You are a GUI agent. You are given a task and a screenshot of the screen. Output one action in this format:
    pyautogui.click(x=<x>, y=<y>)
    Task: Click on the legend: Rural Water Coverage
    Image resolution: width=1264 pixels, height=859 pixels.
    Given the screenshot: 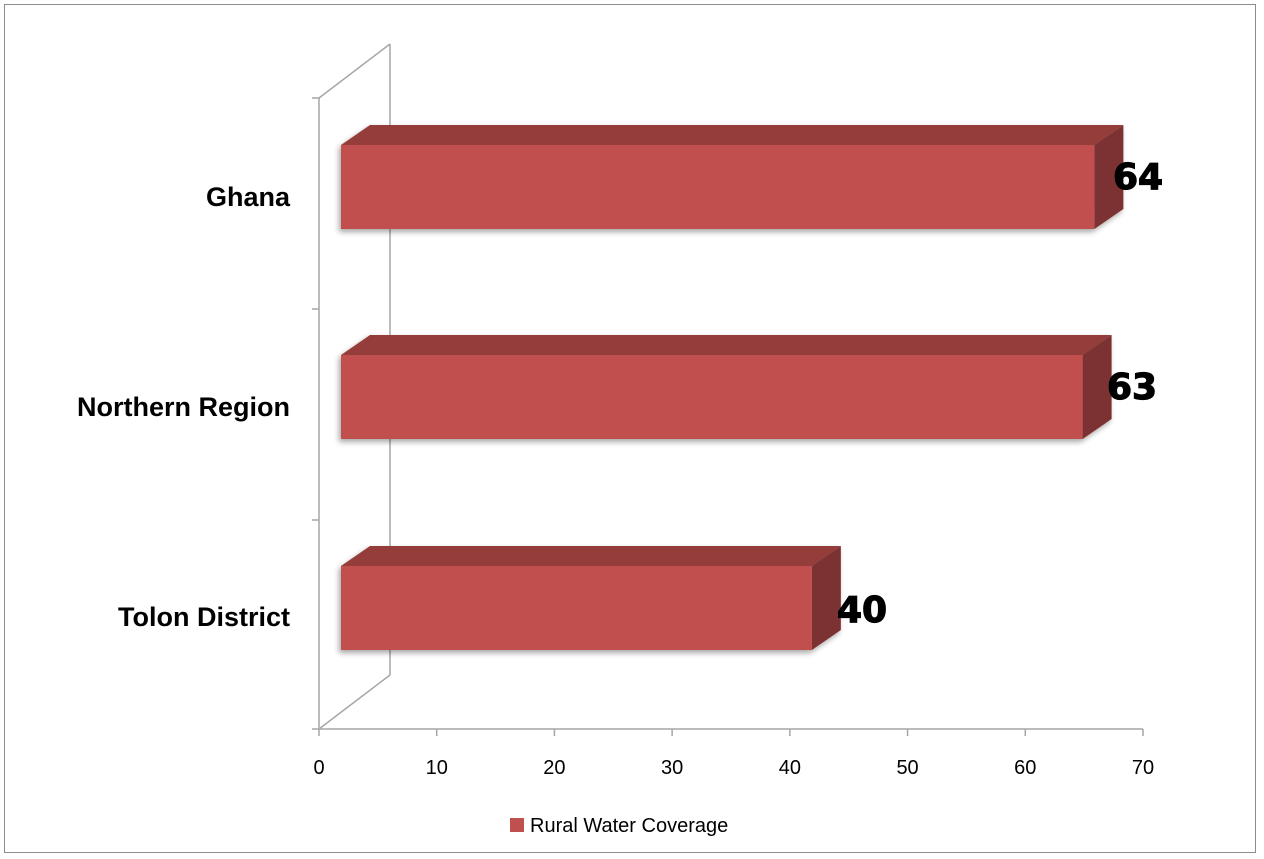 What is the action you would take?
    pyautogui.click(x=619, y=826)
    